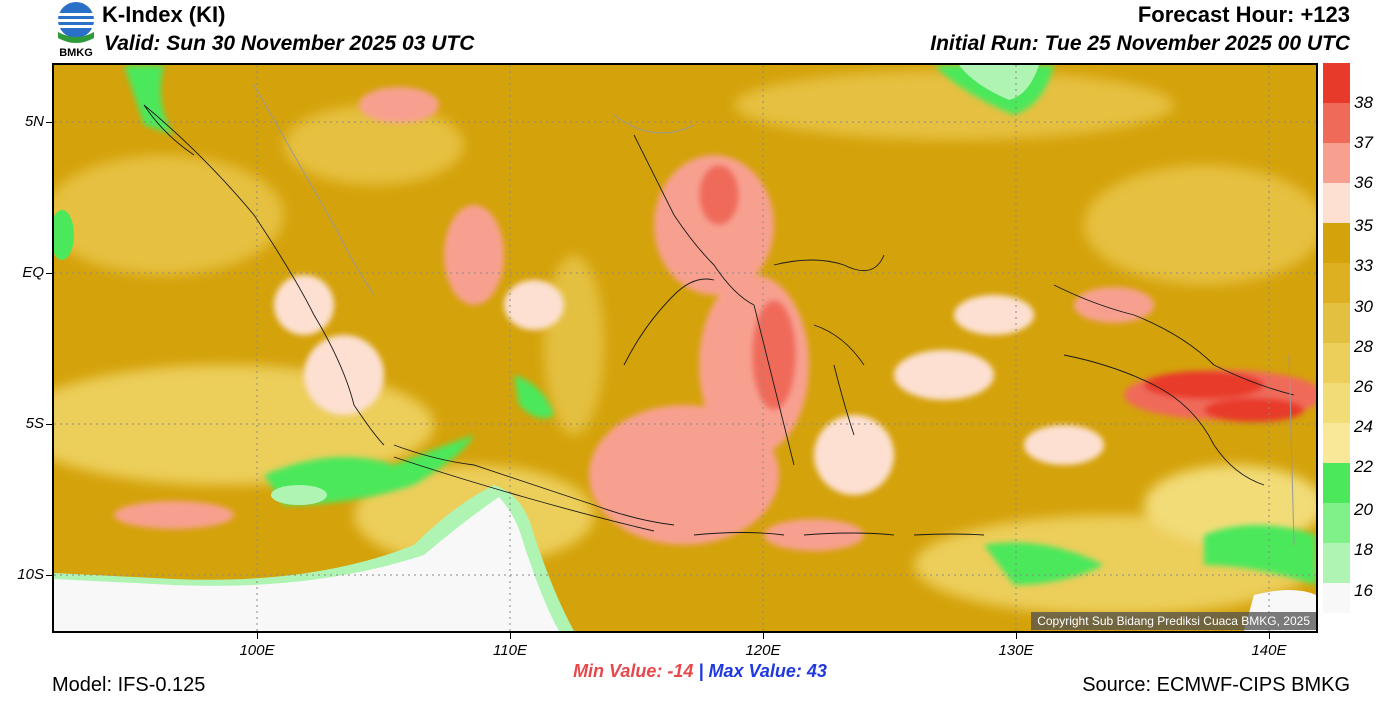  I want to click on initial-run: Initial Run: Tue 25 November 2025 00 UTC, so click(1140, 43).